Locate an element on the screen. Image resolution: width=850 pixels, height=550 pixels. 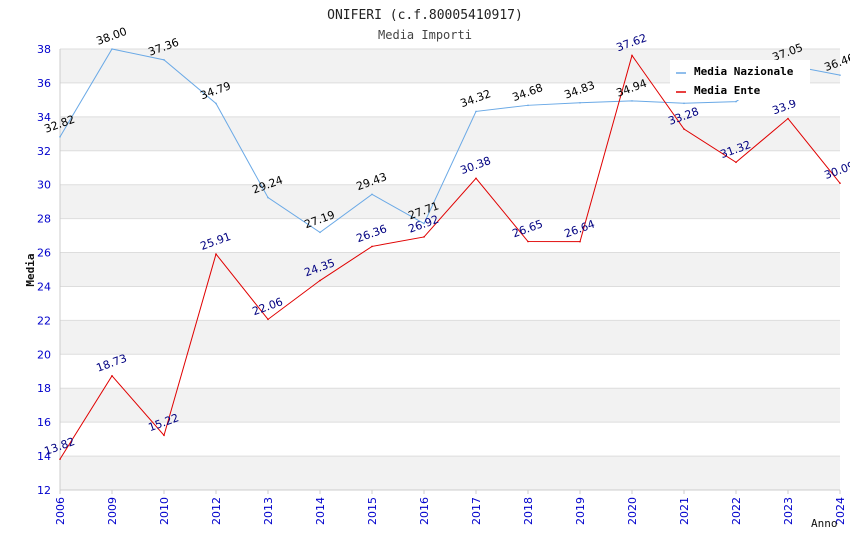
y-tick-label: 28 is located at coordinates (44, 219).